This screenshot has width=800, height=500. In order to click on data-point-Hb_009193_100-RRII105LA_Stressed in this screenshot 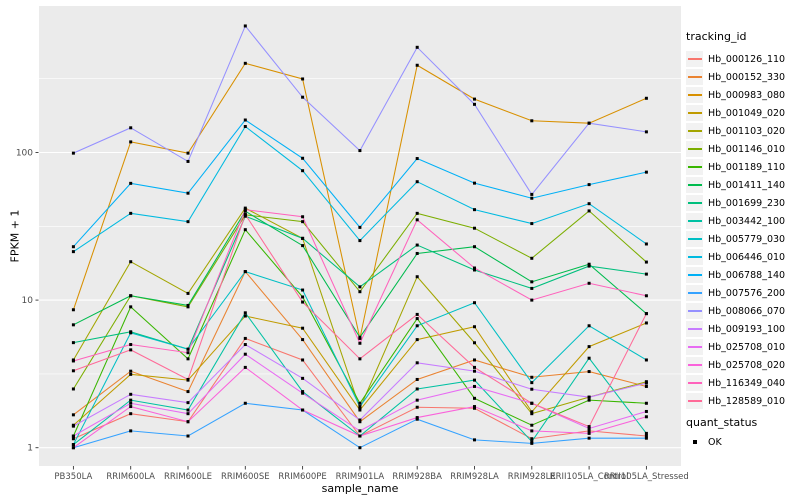, I will do `click(646, 383)`.